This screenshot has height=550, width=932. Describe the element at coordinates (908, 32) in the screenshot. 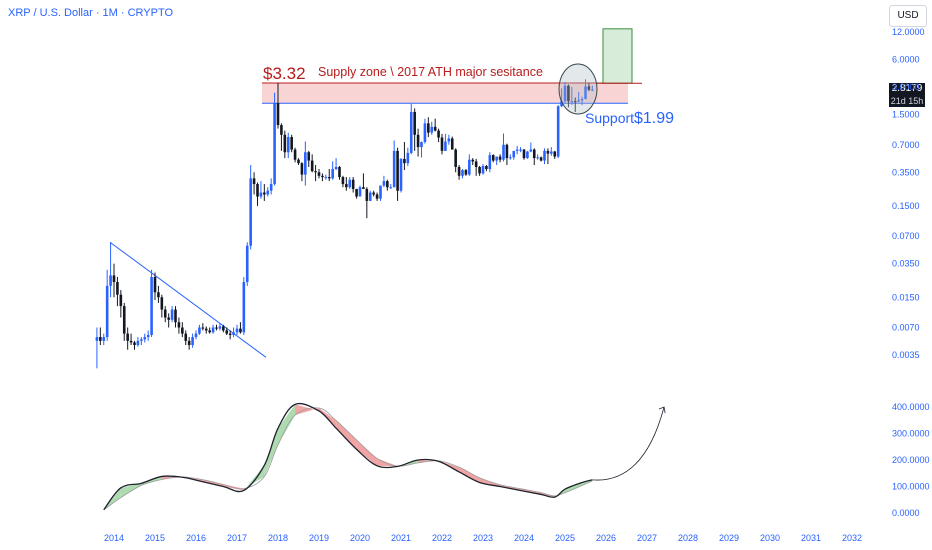

I see `price-tick-label: 12.0000` at that location.